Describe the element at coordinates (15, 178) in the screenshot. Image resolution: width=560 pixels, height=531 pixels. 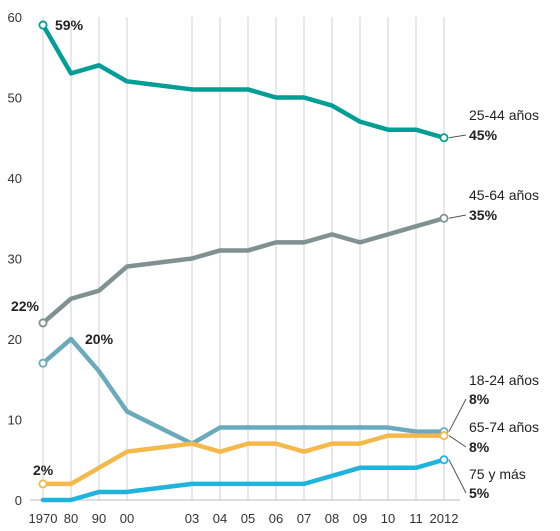
I see `y-tick-label: 40` at that location.